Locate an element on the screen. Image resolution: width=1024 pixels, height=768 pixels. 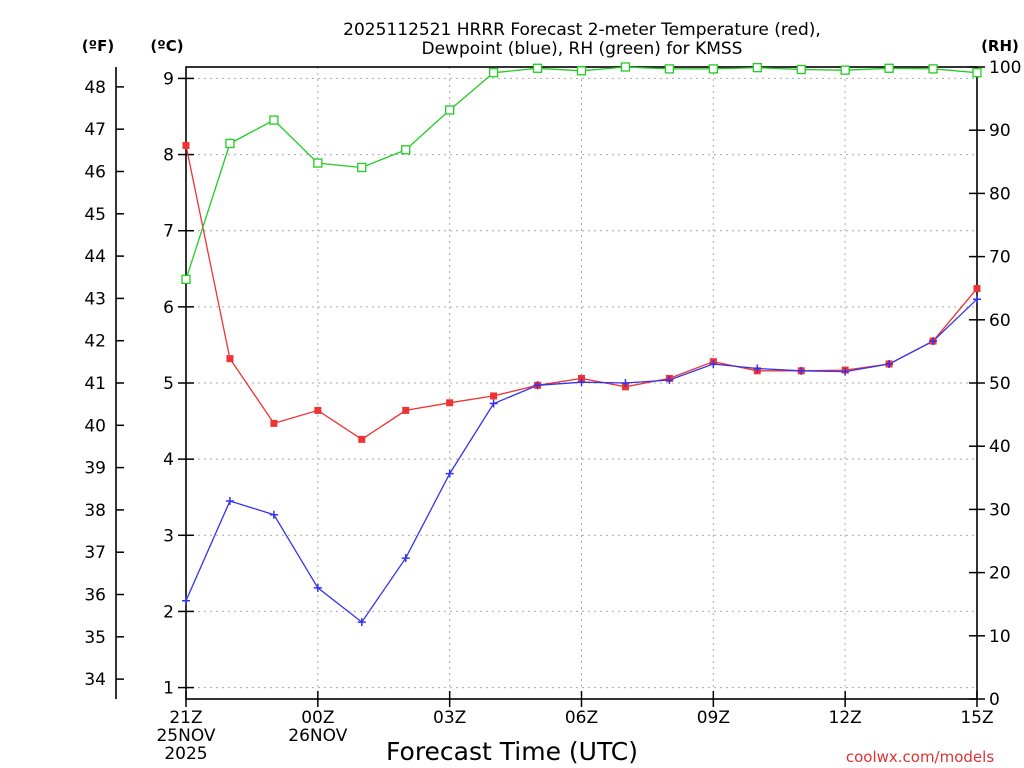
x-tick-label: 09Z is located at coordinates (713, 718).